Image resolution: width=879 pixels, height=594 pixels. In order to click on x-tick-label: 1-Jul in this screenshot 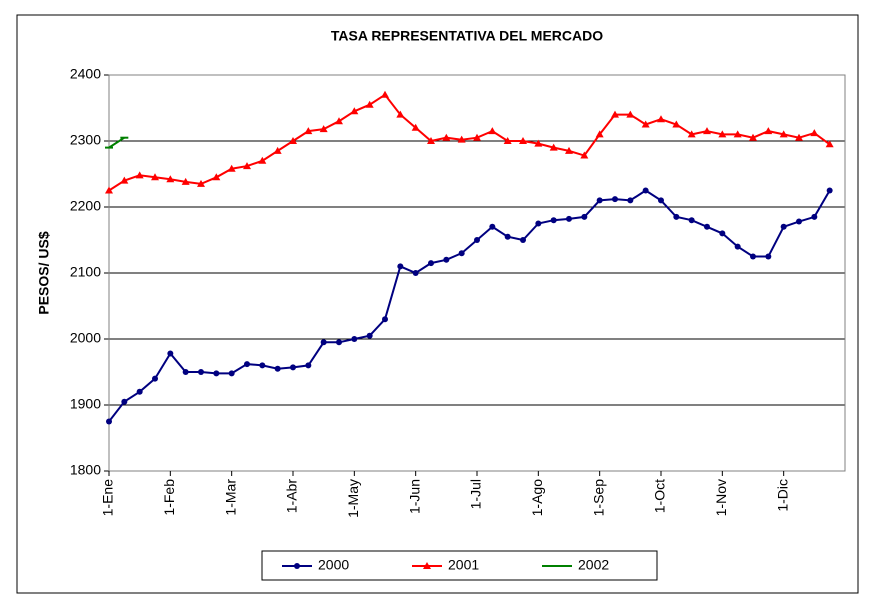, I will do `click(476, 494)`.